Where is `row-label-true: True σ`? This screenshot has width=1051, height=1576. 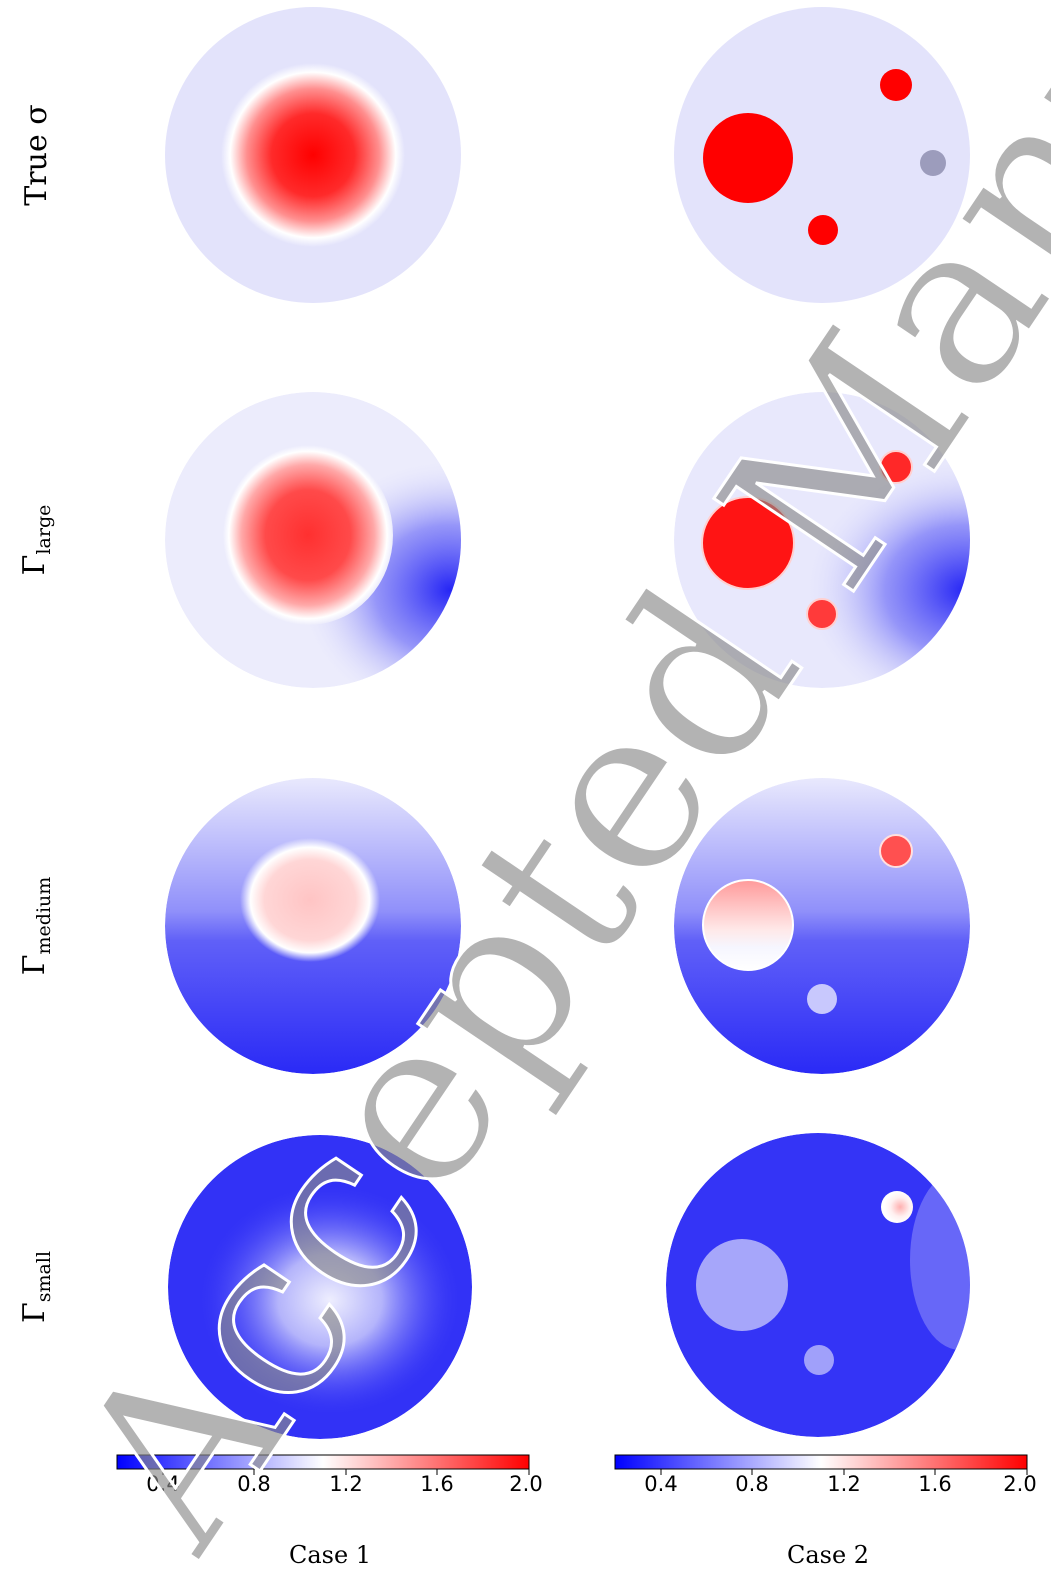 row-label-true: True σ is located at coordinates (36, 155).